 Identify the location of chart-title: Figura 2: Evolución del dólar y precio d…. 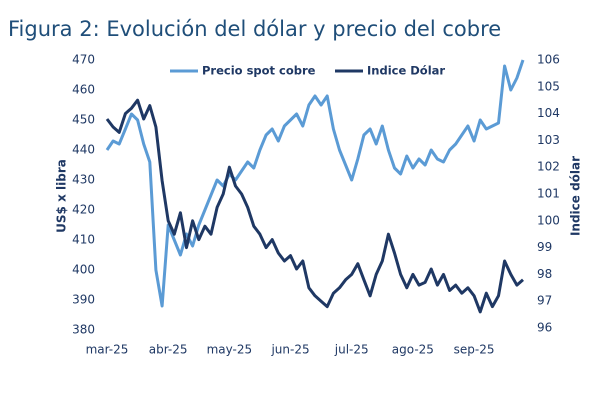
(254, 29).